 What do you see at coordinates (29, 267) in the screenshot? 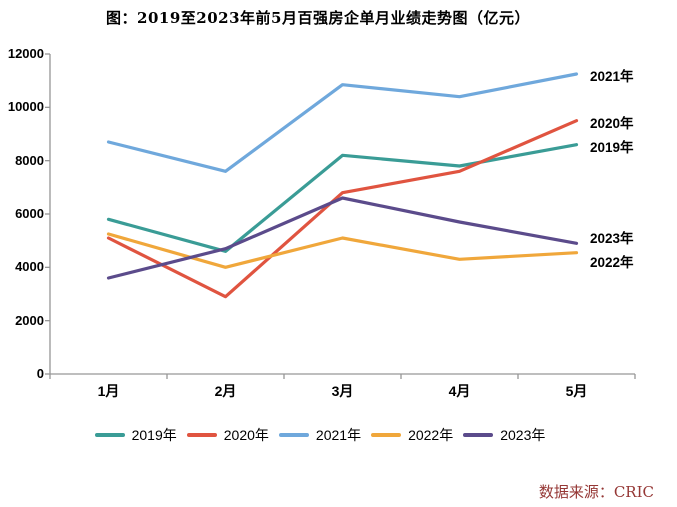
I see `y-axis-label: 4000` at bounding box center [29, 267].